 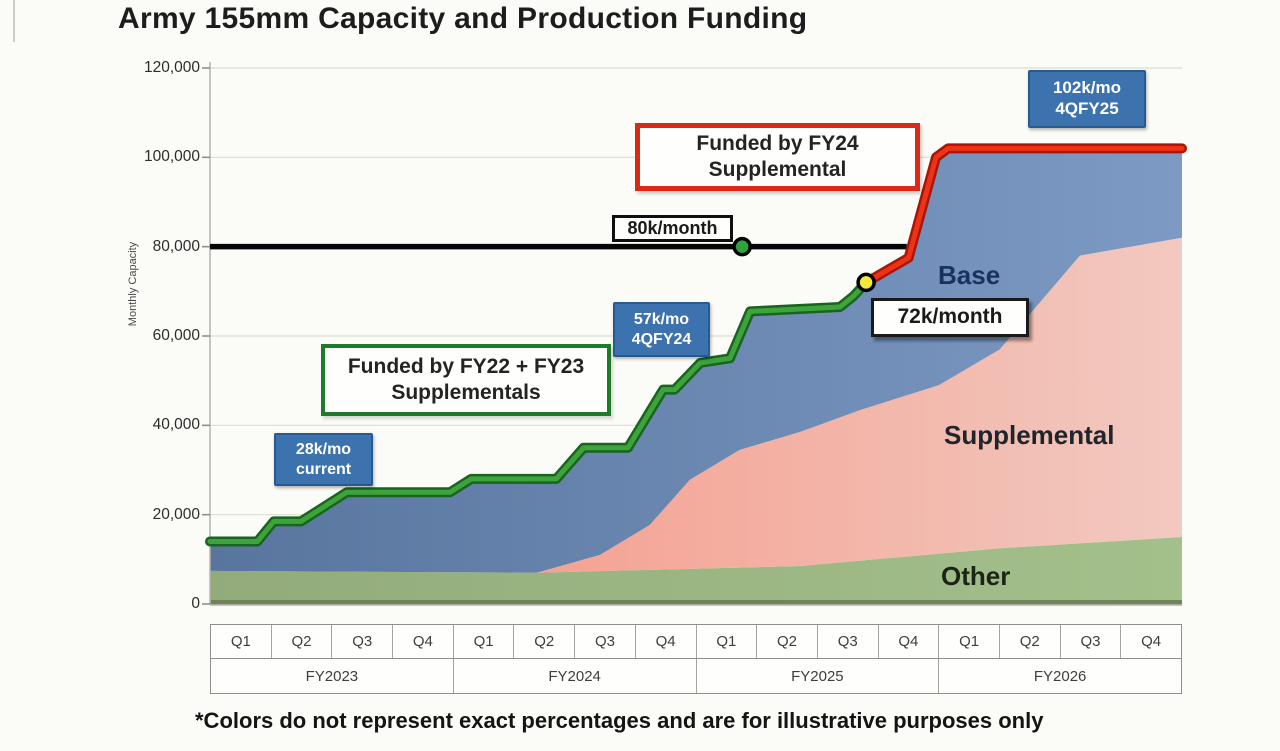 What do you see at coordinates (1087, 88) in the screenshot?
I see `callout-text-line: 102k/mo` at bounding box center [1087, 88].